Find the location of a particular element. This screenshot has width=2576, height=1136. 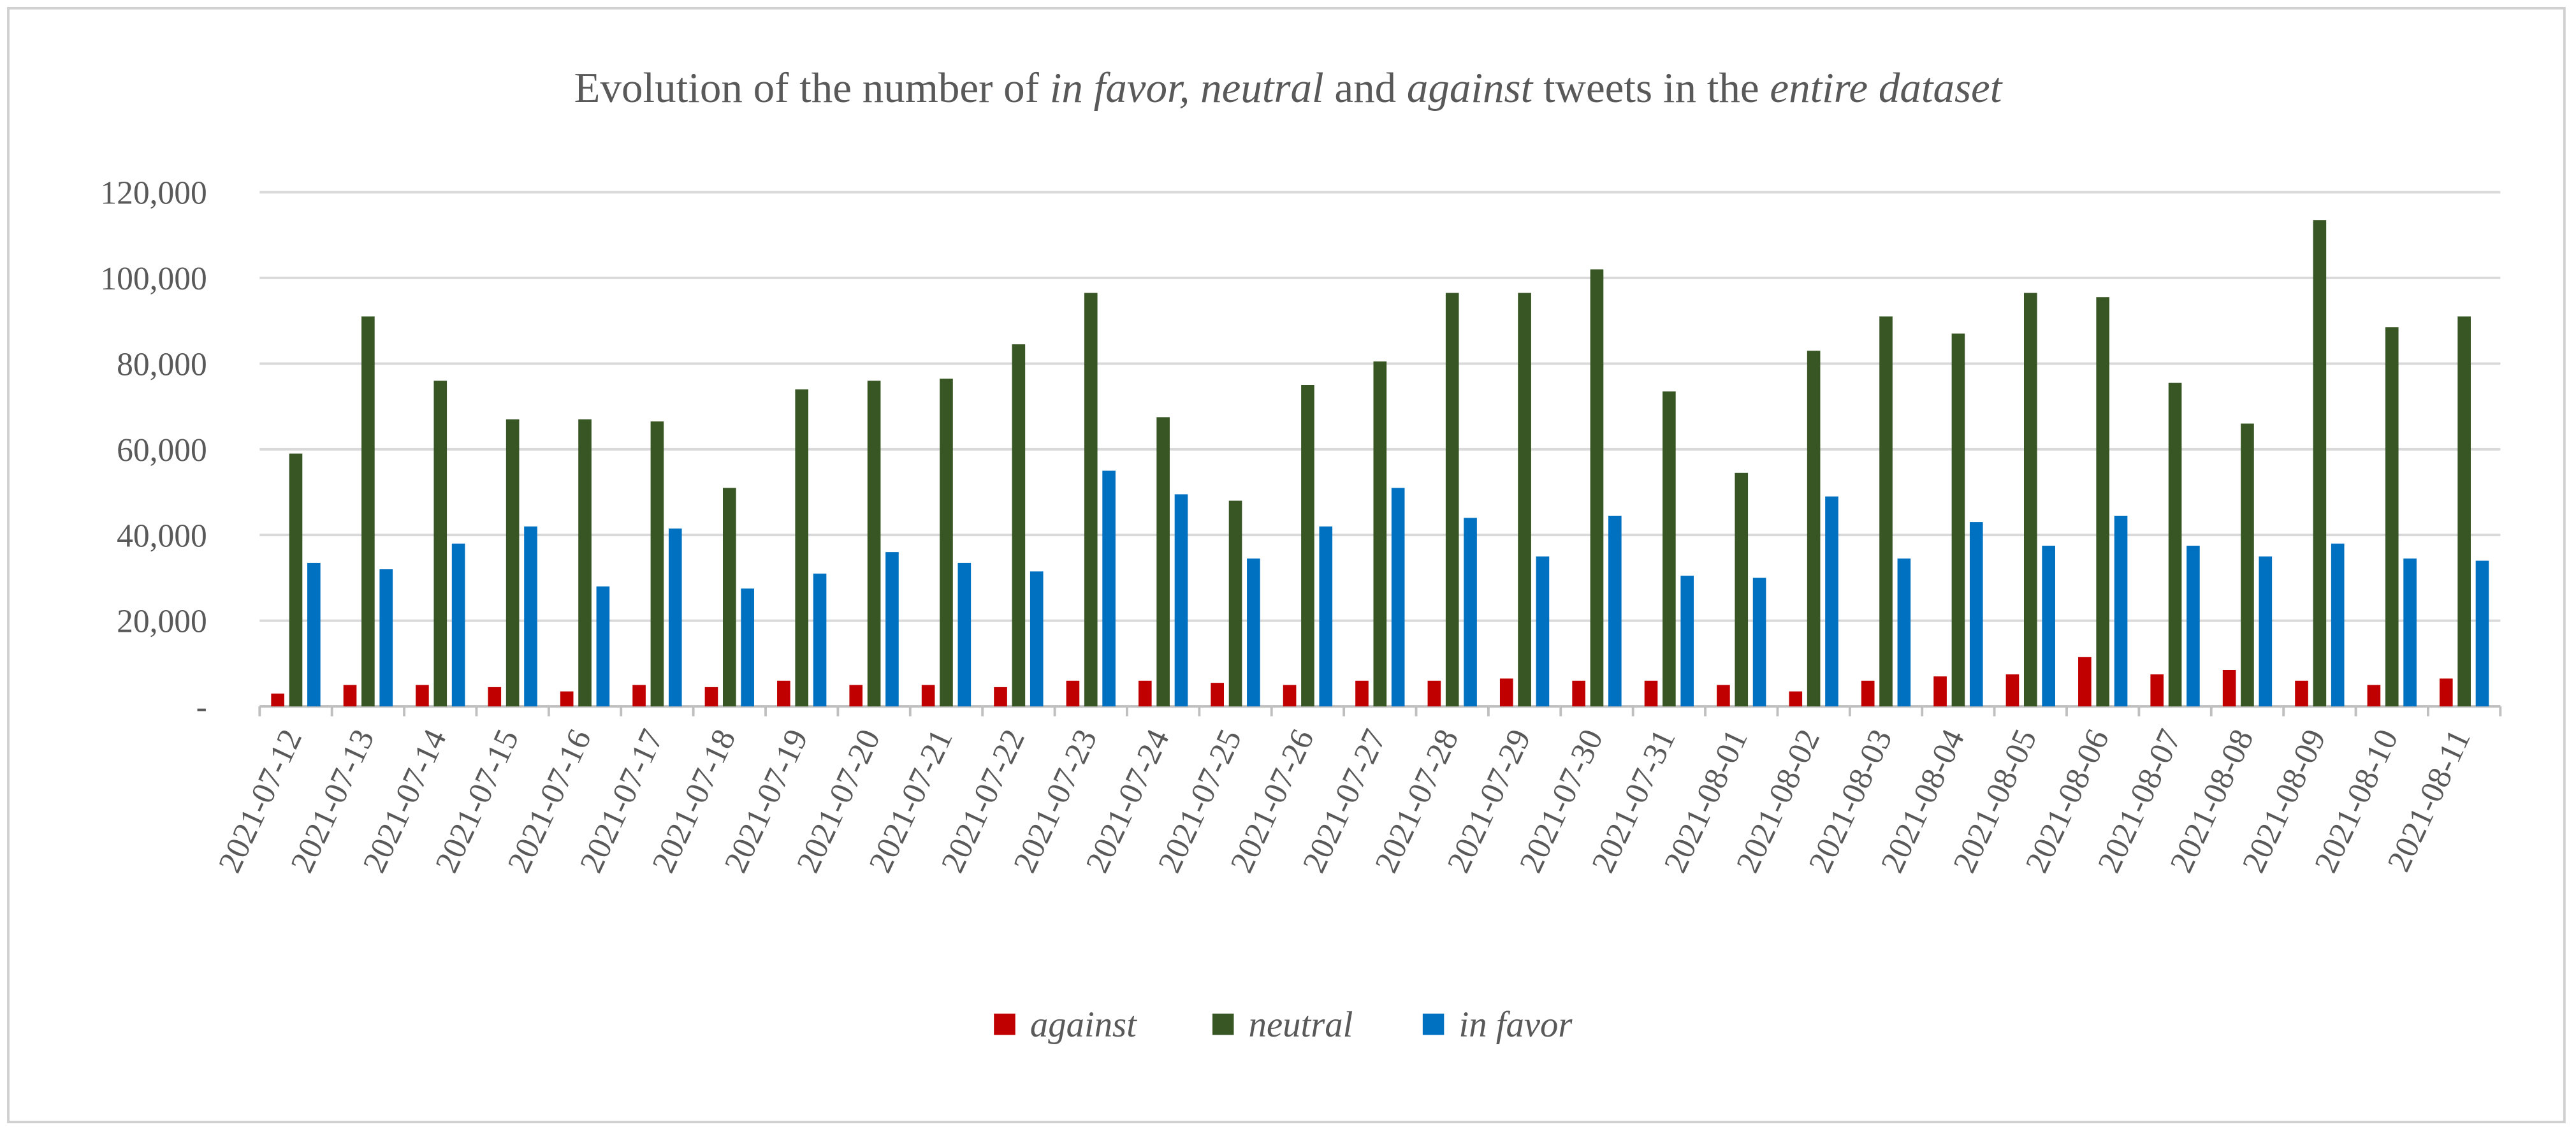

y-tick-label: 20,000 is located at coordinates (162, 622).